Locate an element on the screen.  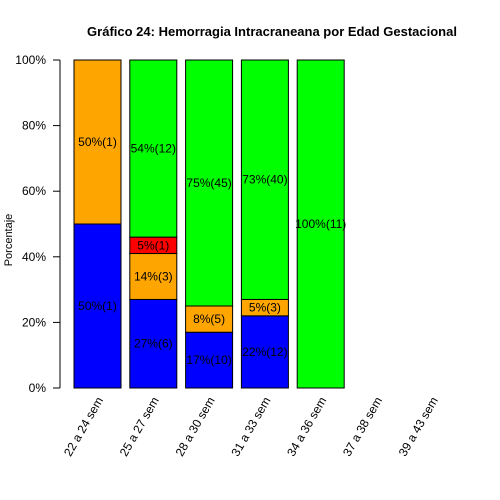
data-label: 54%(12) is located at coordinates (153, 149).